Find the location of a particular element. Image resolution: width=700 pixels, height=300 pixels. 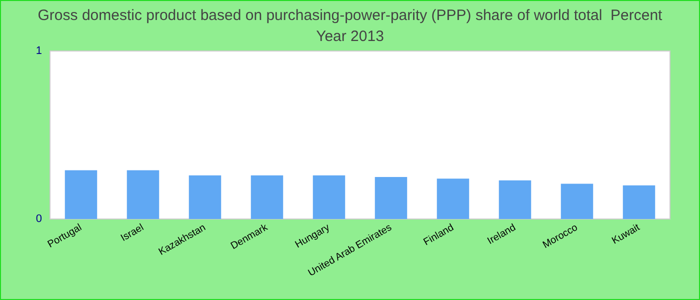

y-tick-label: 0 is located at coordinates (39, 219).